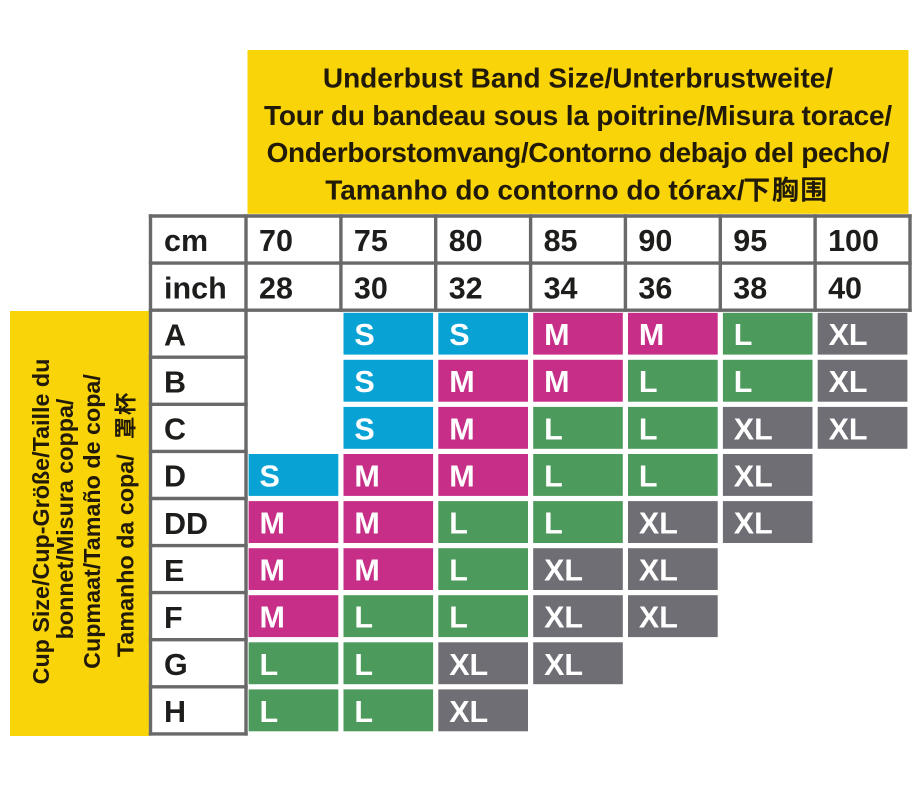 Image resolution: width=922 pixels, height=802 pixels. Describe the element at coordinates (276, 241) in the screenshot. I see `svg-text: 70` at that location.